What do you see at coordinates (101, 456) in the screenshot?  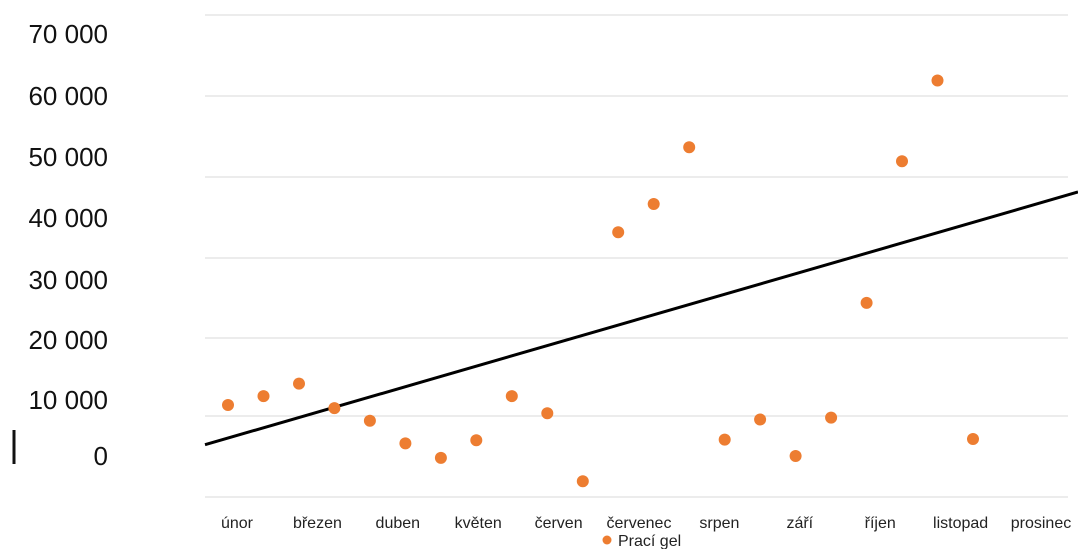 I see `y-tick-label: 0` at bounding box center [101, 456].